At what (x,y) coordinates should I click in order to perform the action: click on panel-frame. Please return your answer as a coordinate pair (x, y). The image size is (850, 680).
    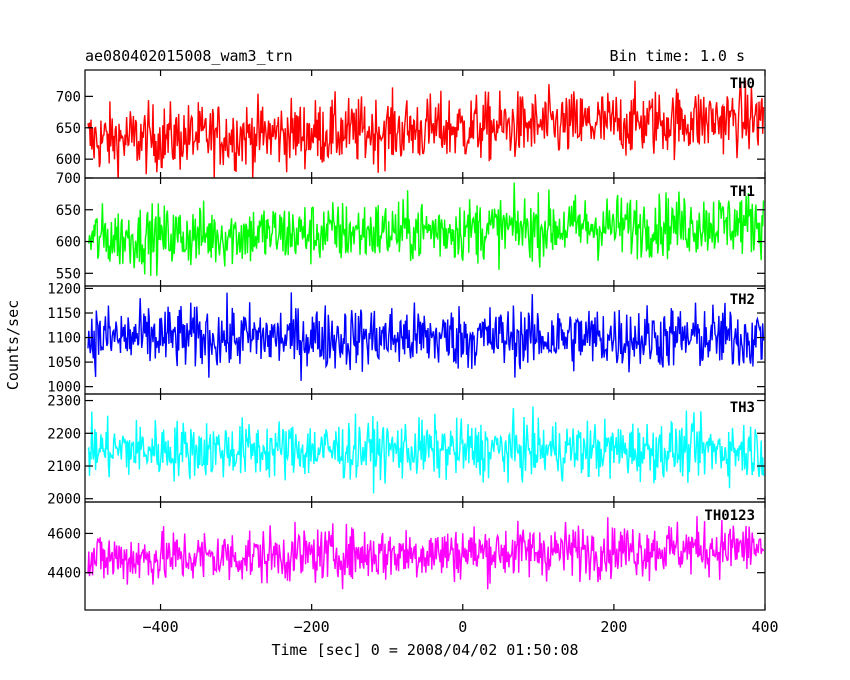
    Looking at the image, I should click on (425, 556).